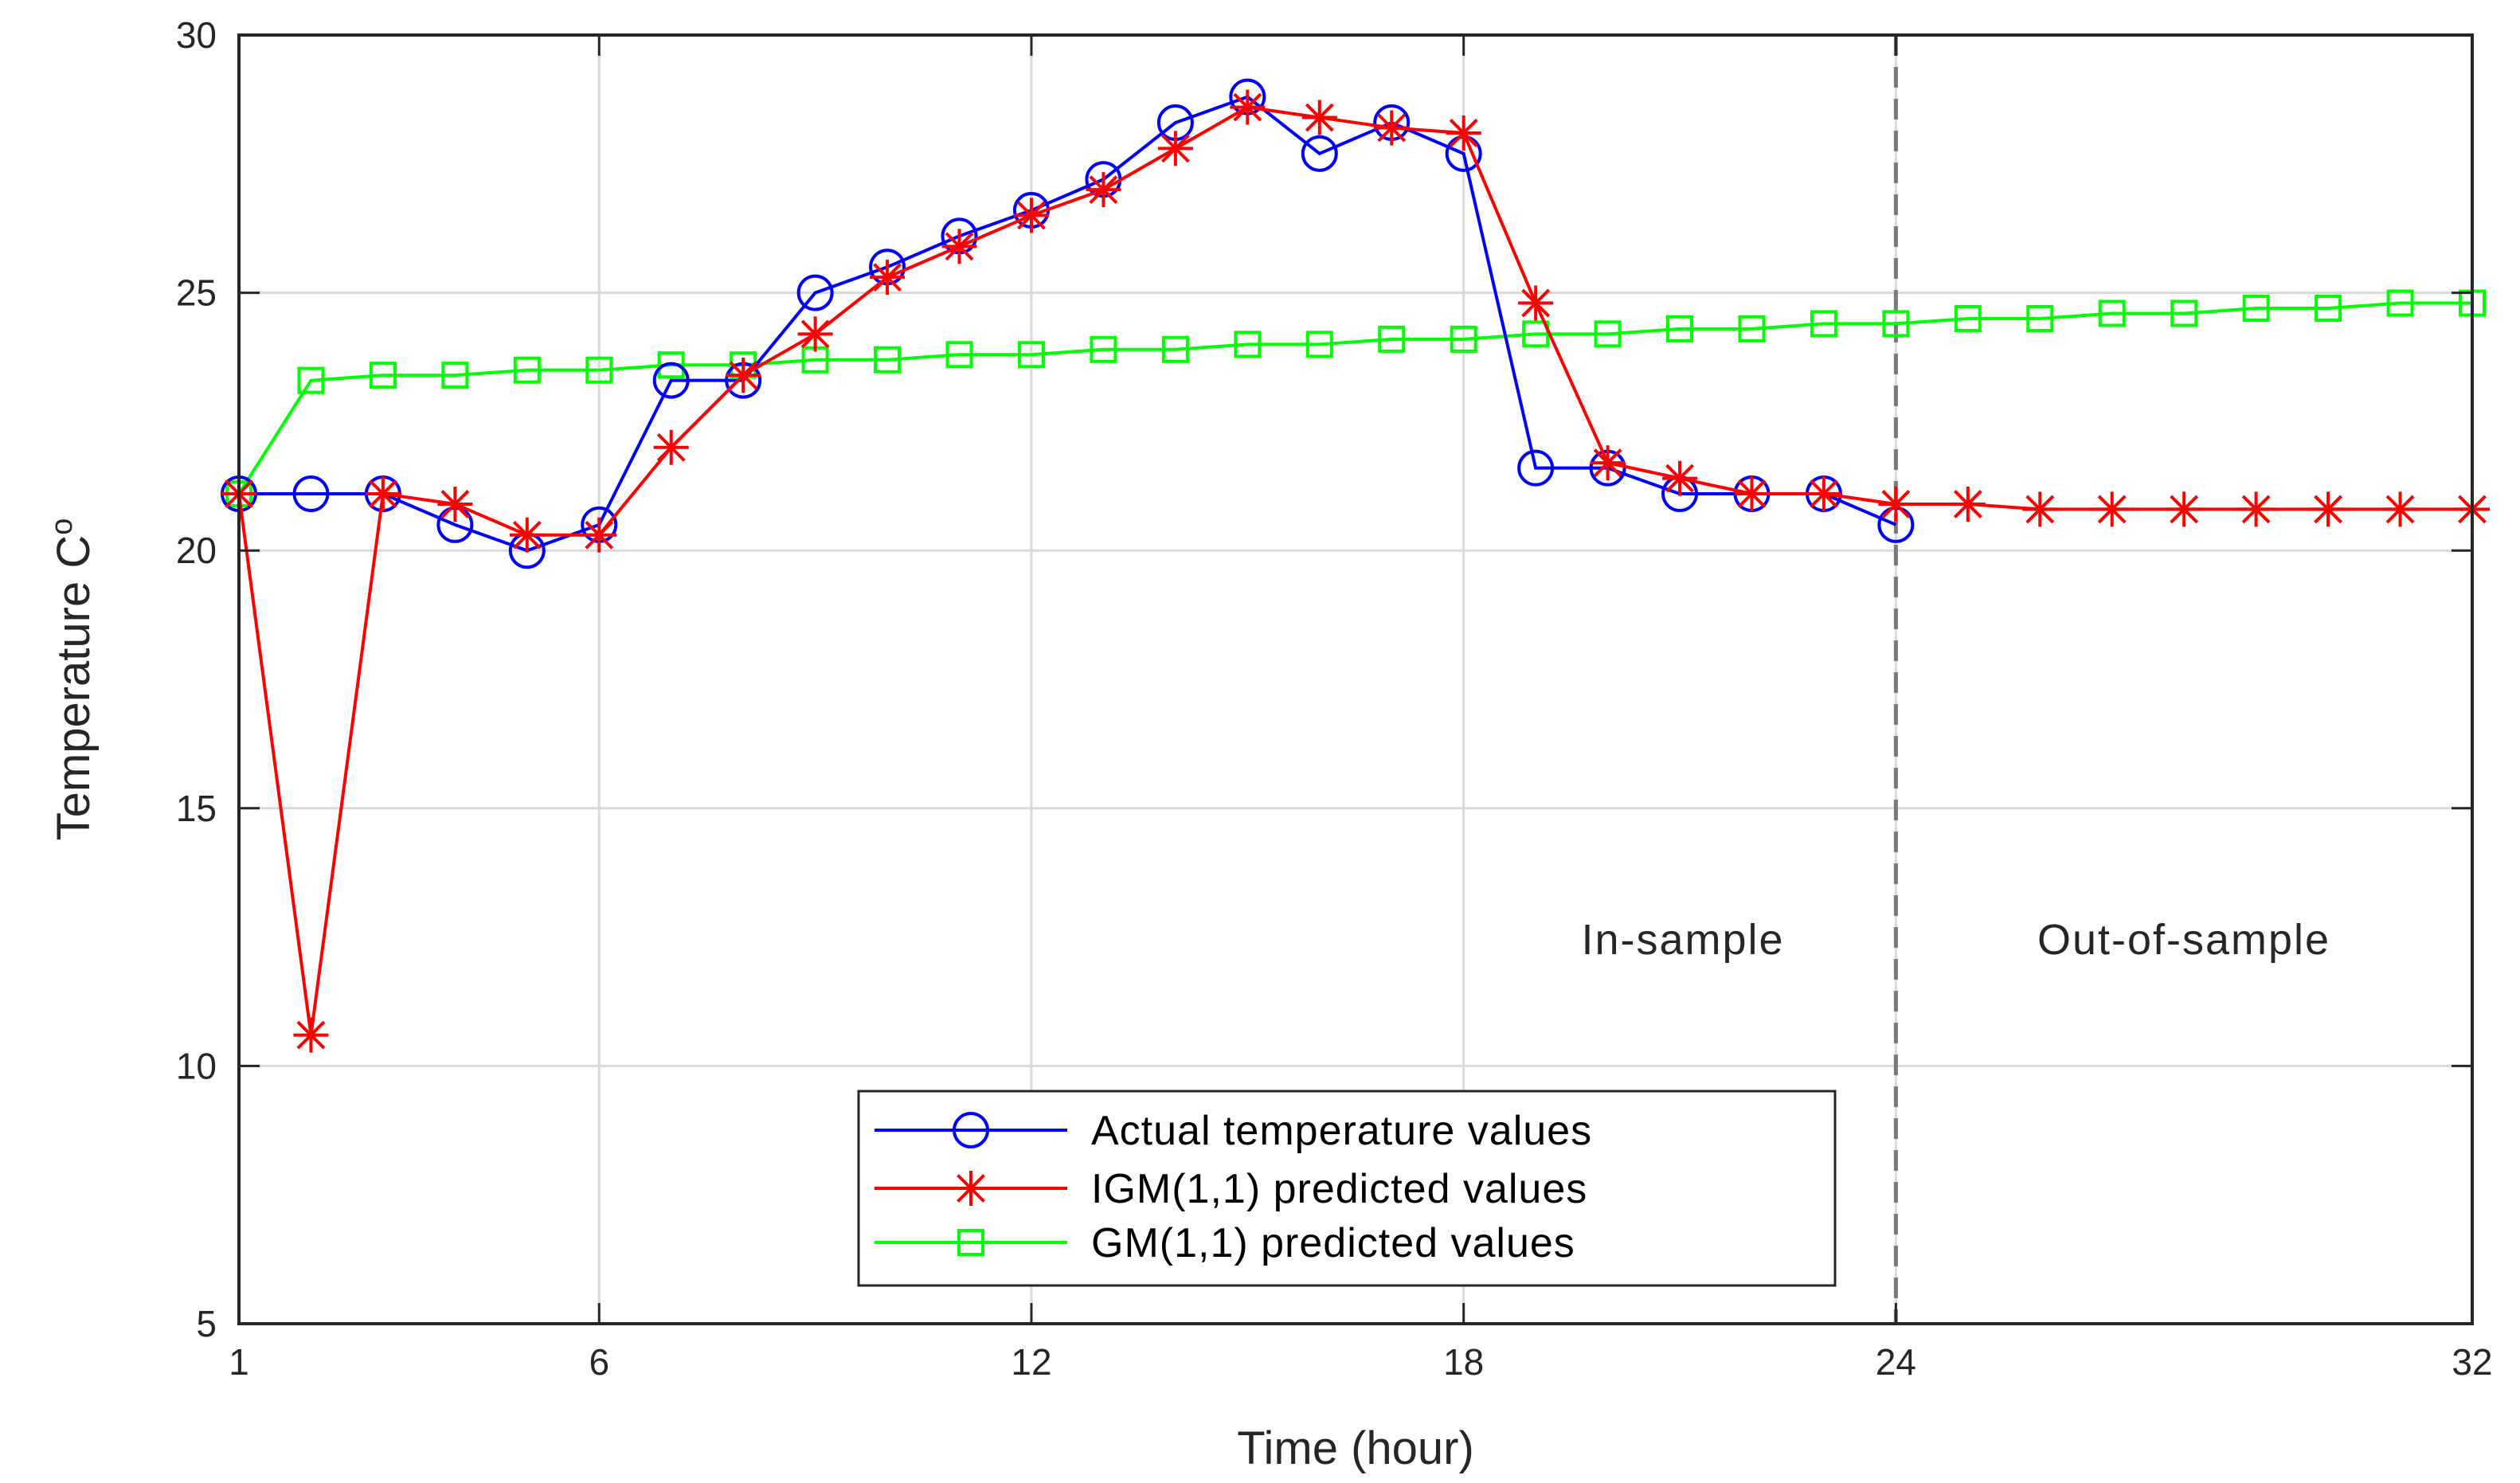 This screenshot has width=2520, height=1483. Describe the element at coordinates (62, 526) in the screenshot. I see `y-axis-title-superscript: o` at that location.